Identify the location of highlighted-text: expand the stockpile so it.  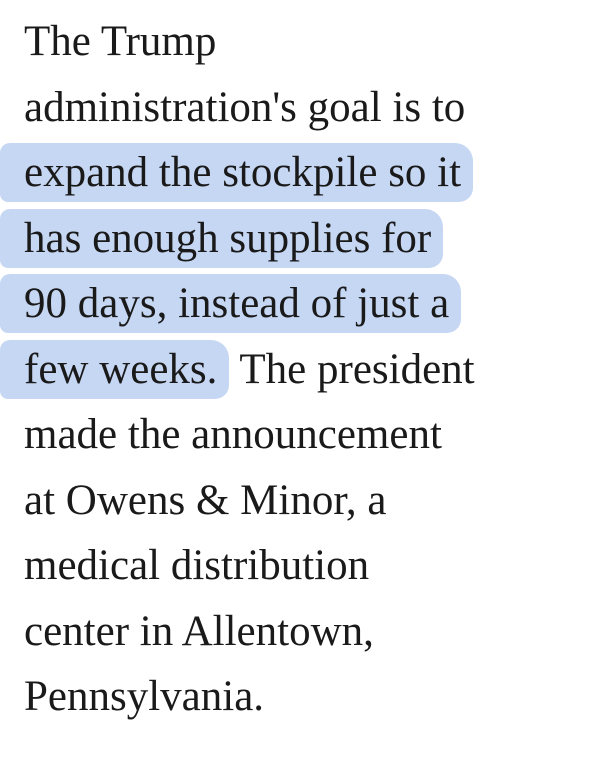
(237, 172).